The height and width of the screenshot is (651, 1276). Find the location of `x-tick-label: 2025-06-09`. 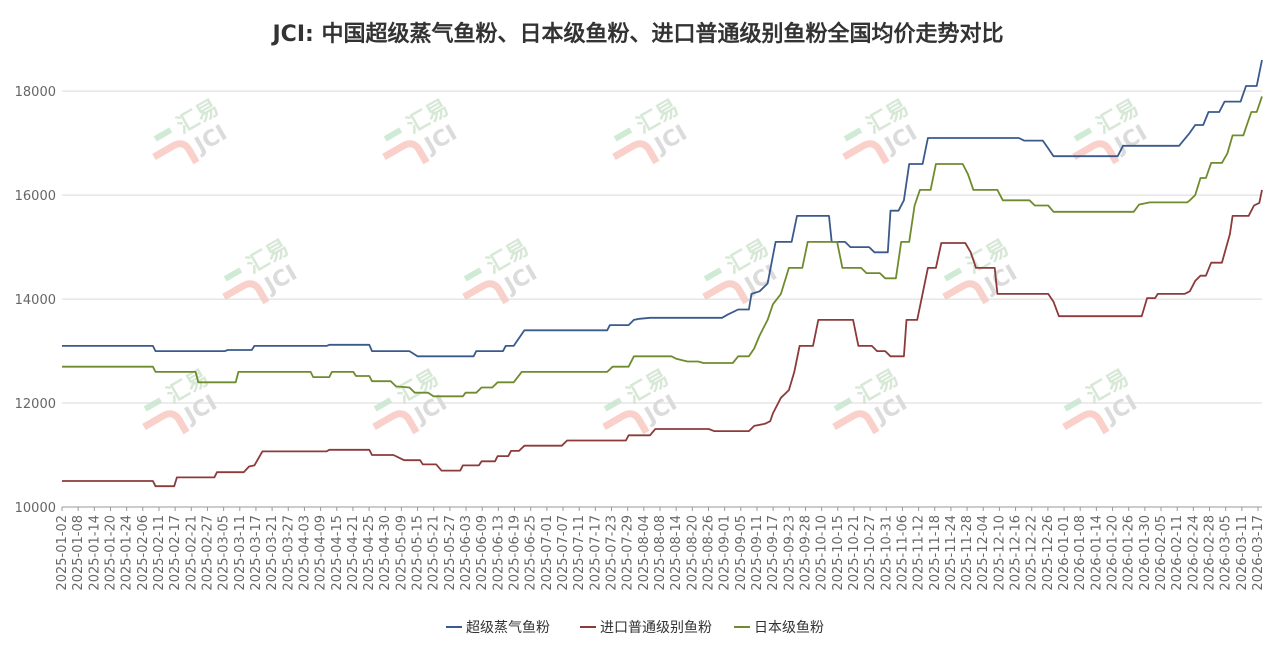

x-tick-label: 2025-06-09 is located at coordinates (482, 553).